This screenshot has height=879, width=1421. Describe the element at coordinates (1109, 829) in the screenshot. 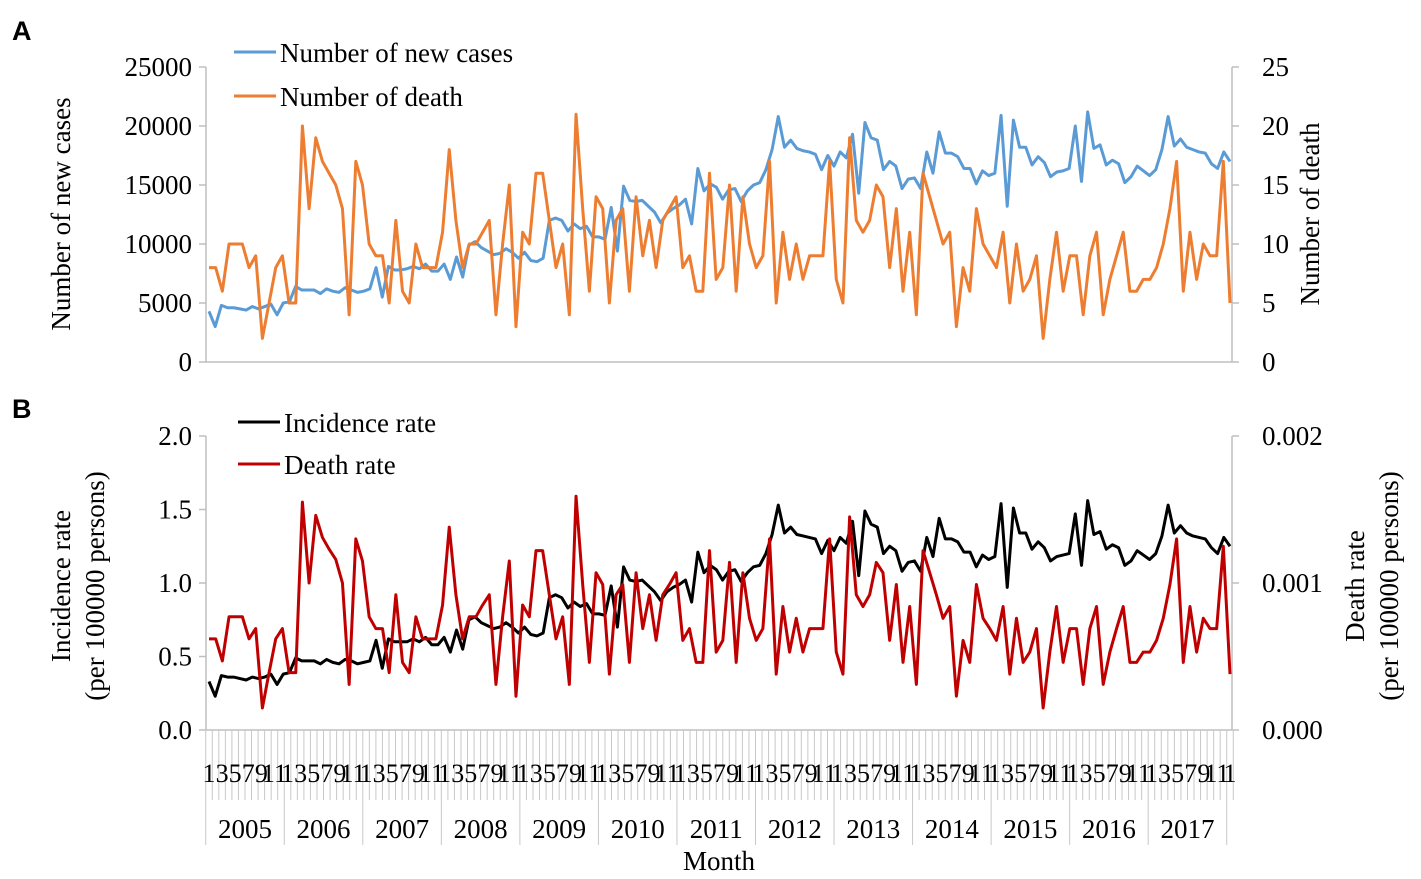

I see `year-label: 2016` at that location.